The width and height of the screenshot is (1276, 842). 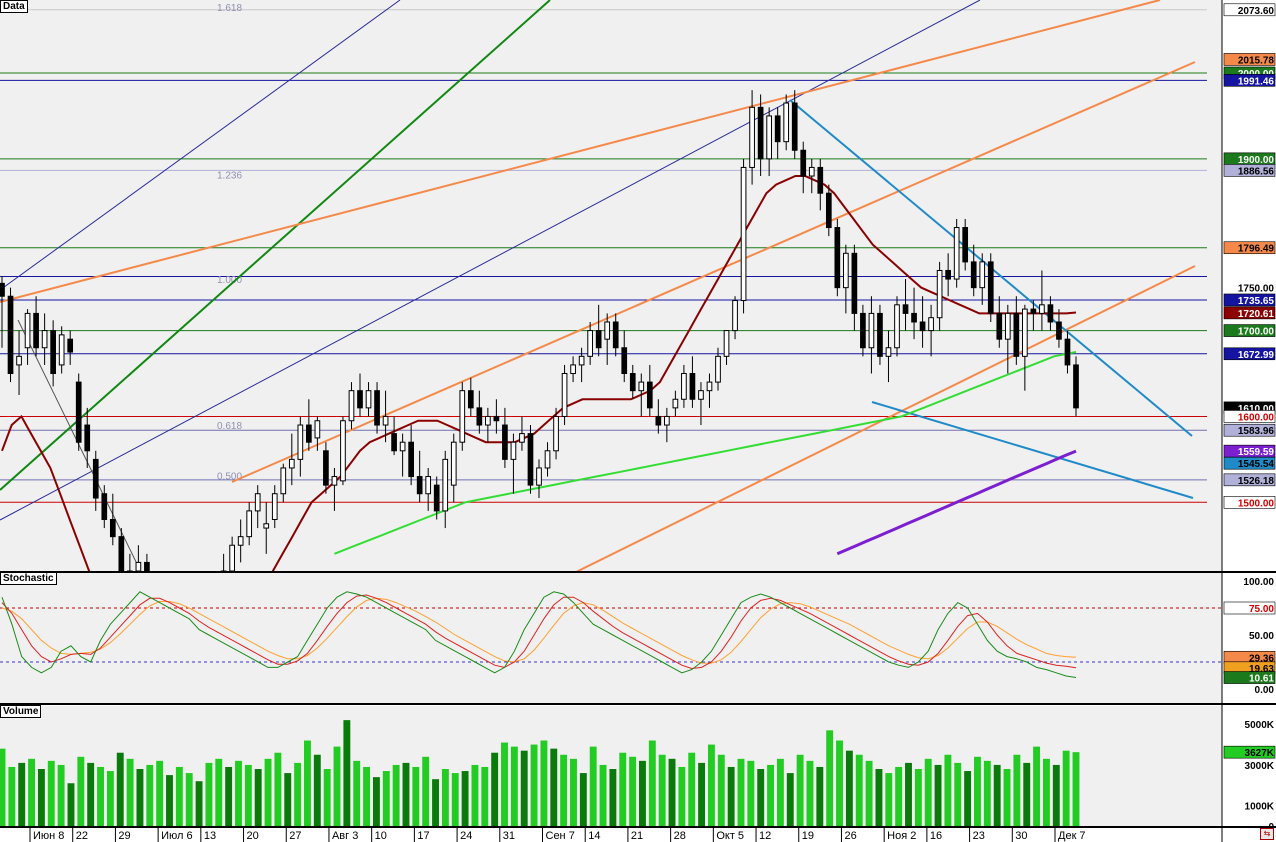 I want to click on volume-axis-label: 3000K, so click(x=1260, y=766).